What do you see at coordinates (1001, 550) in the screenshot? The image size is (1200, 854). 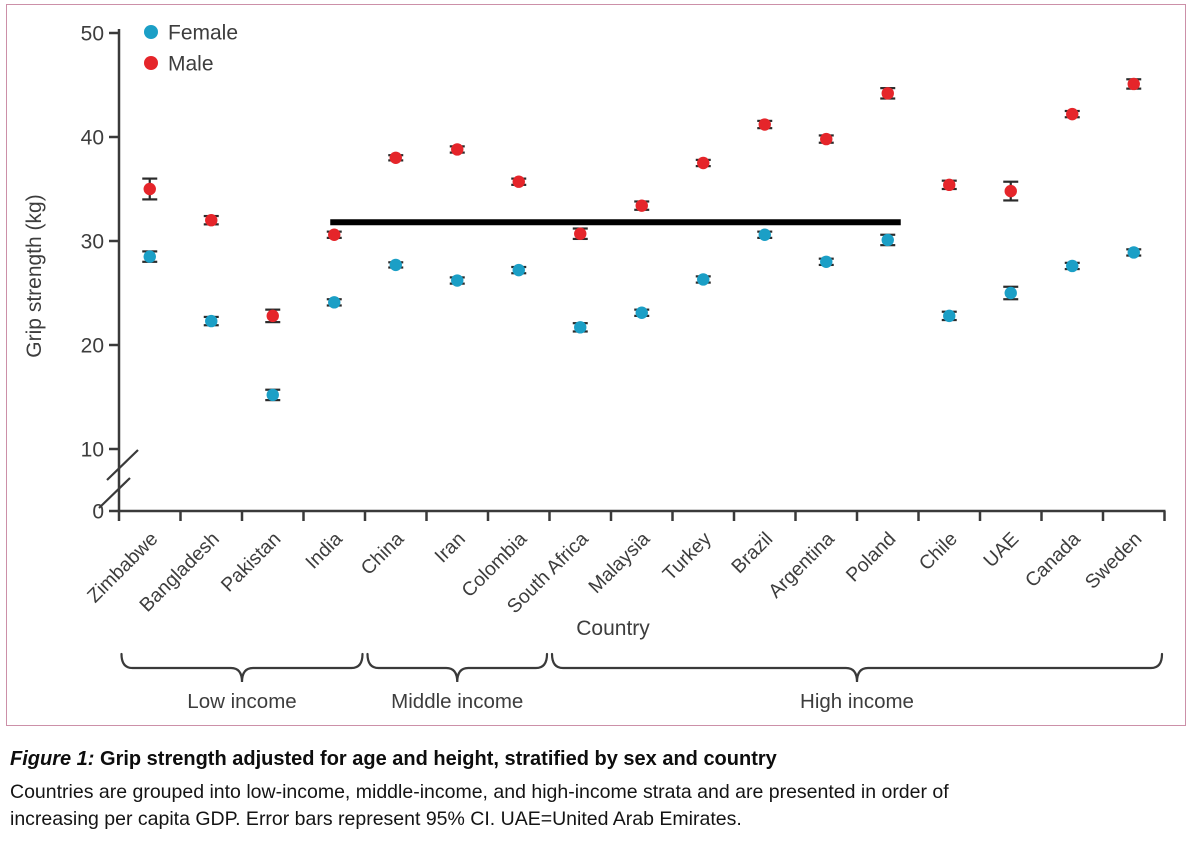 I see `x-category-label: UAE` at bounding box center [1001, 550].